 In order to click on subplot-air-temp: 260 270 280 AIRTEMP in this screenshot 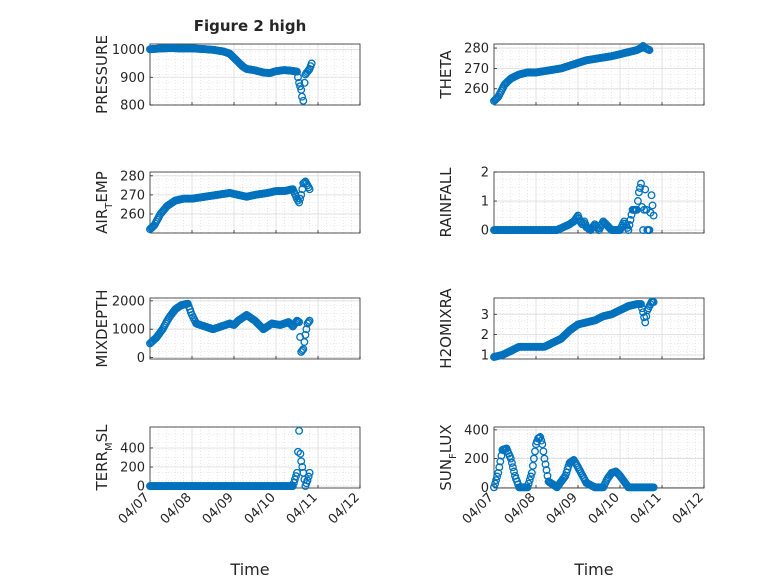, I will do `click(227, 201)`.